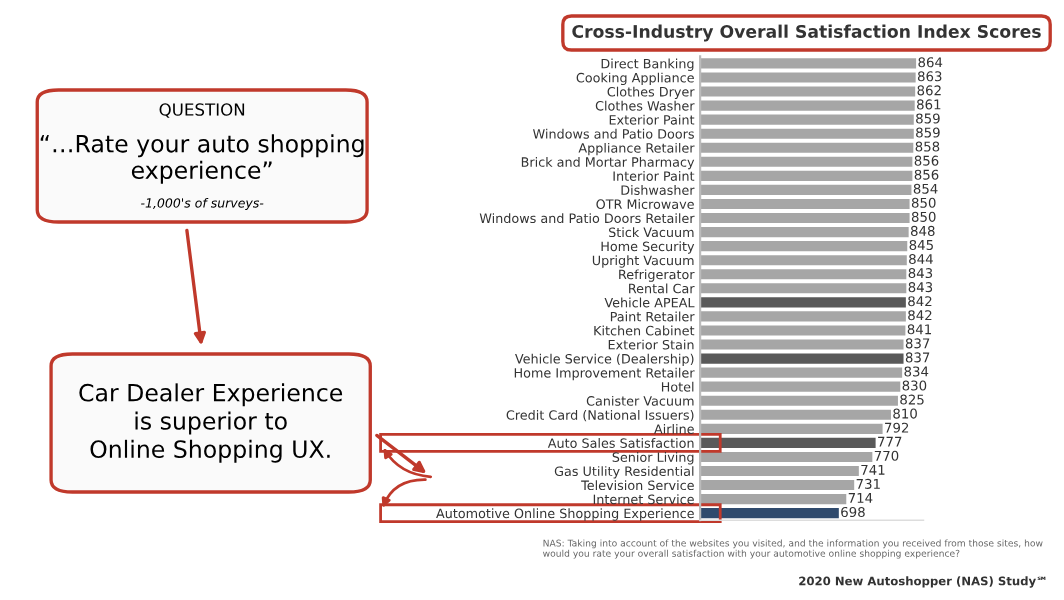 The width and height of the screenshot is (1064, 600). I want to click on text: “…Rate your auto shopping experience”, so click(202, 159).